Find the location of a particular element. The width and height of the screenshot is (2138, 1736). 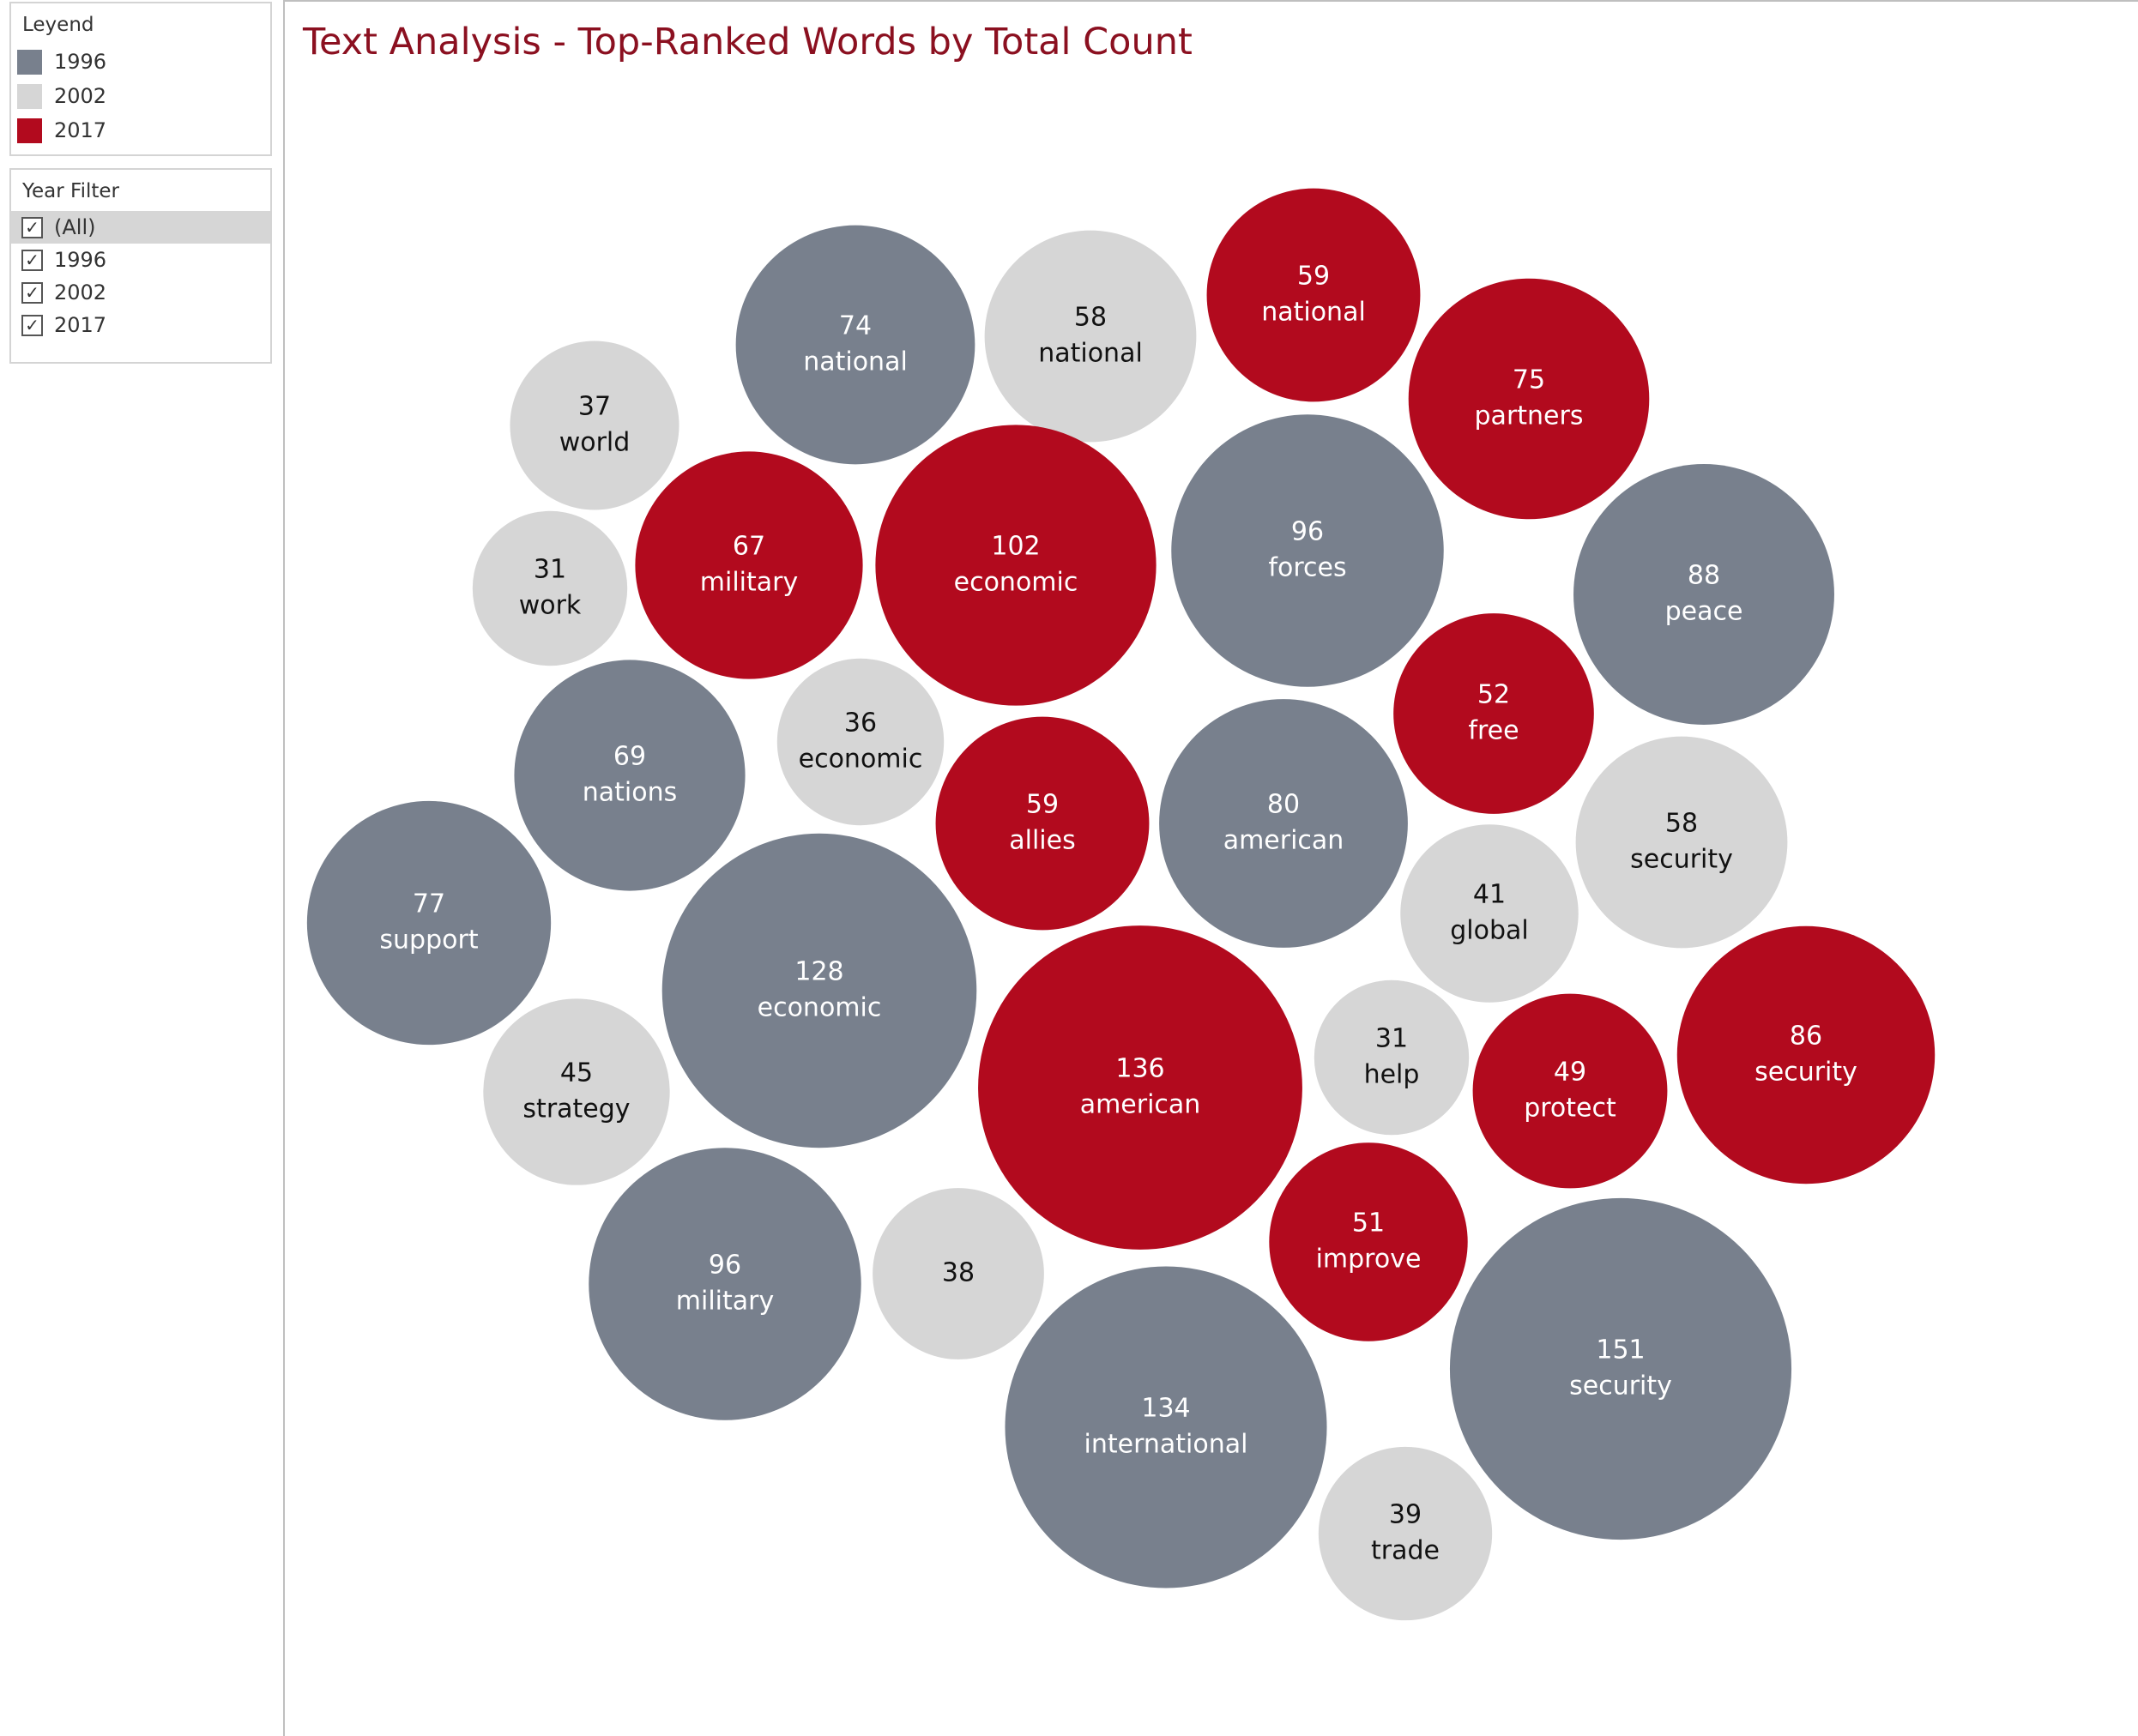

bubble-count-label: 88 is located at coordinates (1704, 576).